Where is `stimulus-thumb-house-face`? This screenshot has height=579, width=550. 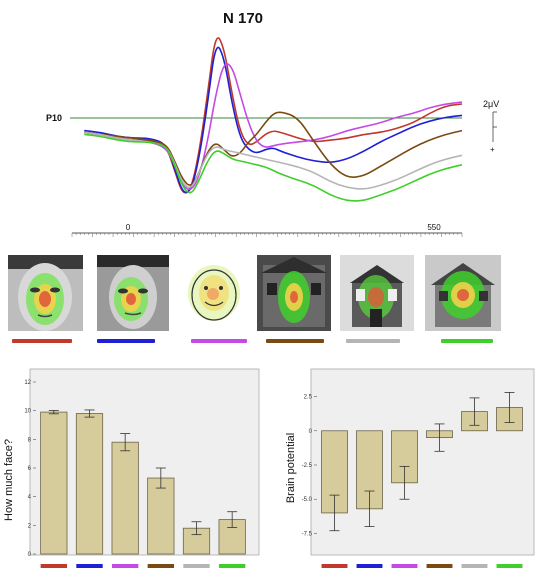
stimulus-thumb-house-face is located at coordinates (294, 293).